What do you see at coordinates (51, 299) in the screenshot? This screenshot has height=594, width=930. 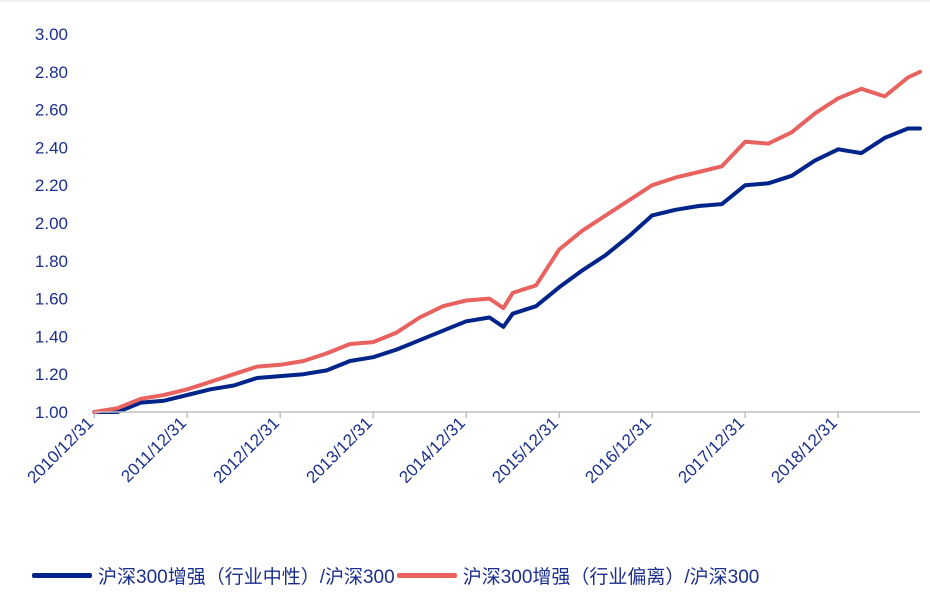 I see `y-tick-label: 1.60` at bounding box center [51, 299].